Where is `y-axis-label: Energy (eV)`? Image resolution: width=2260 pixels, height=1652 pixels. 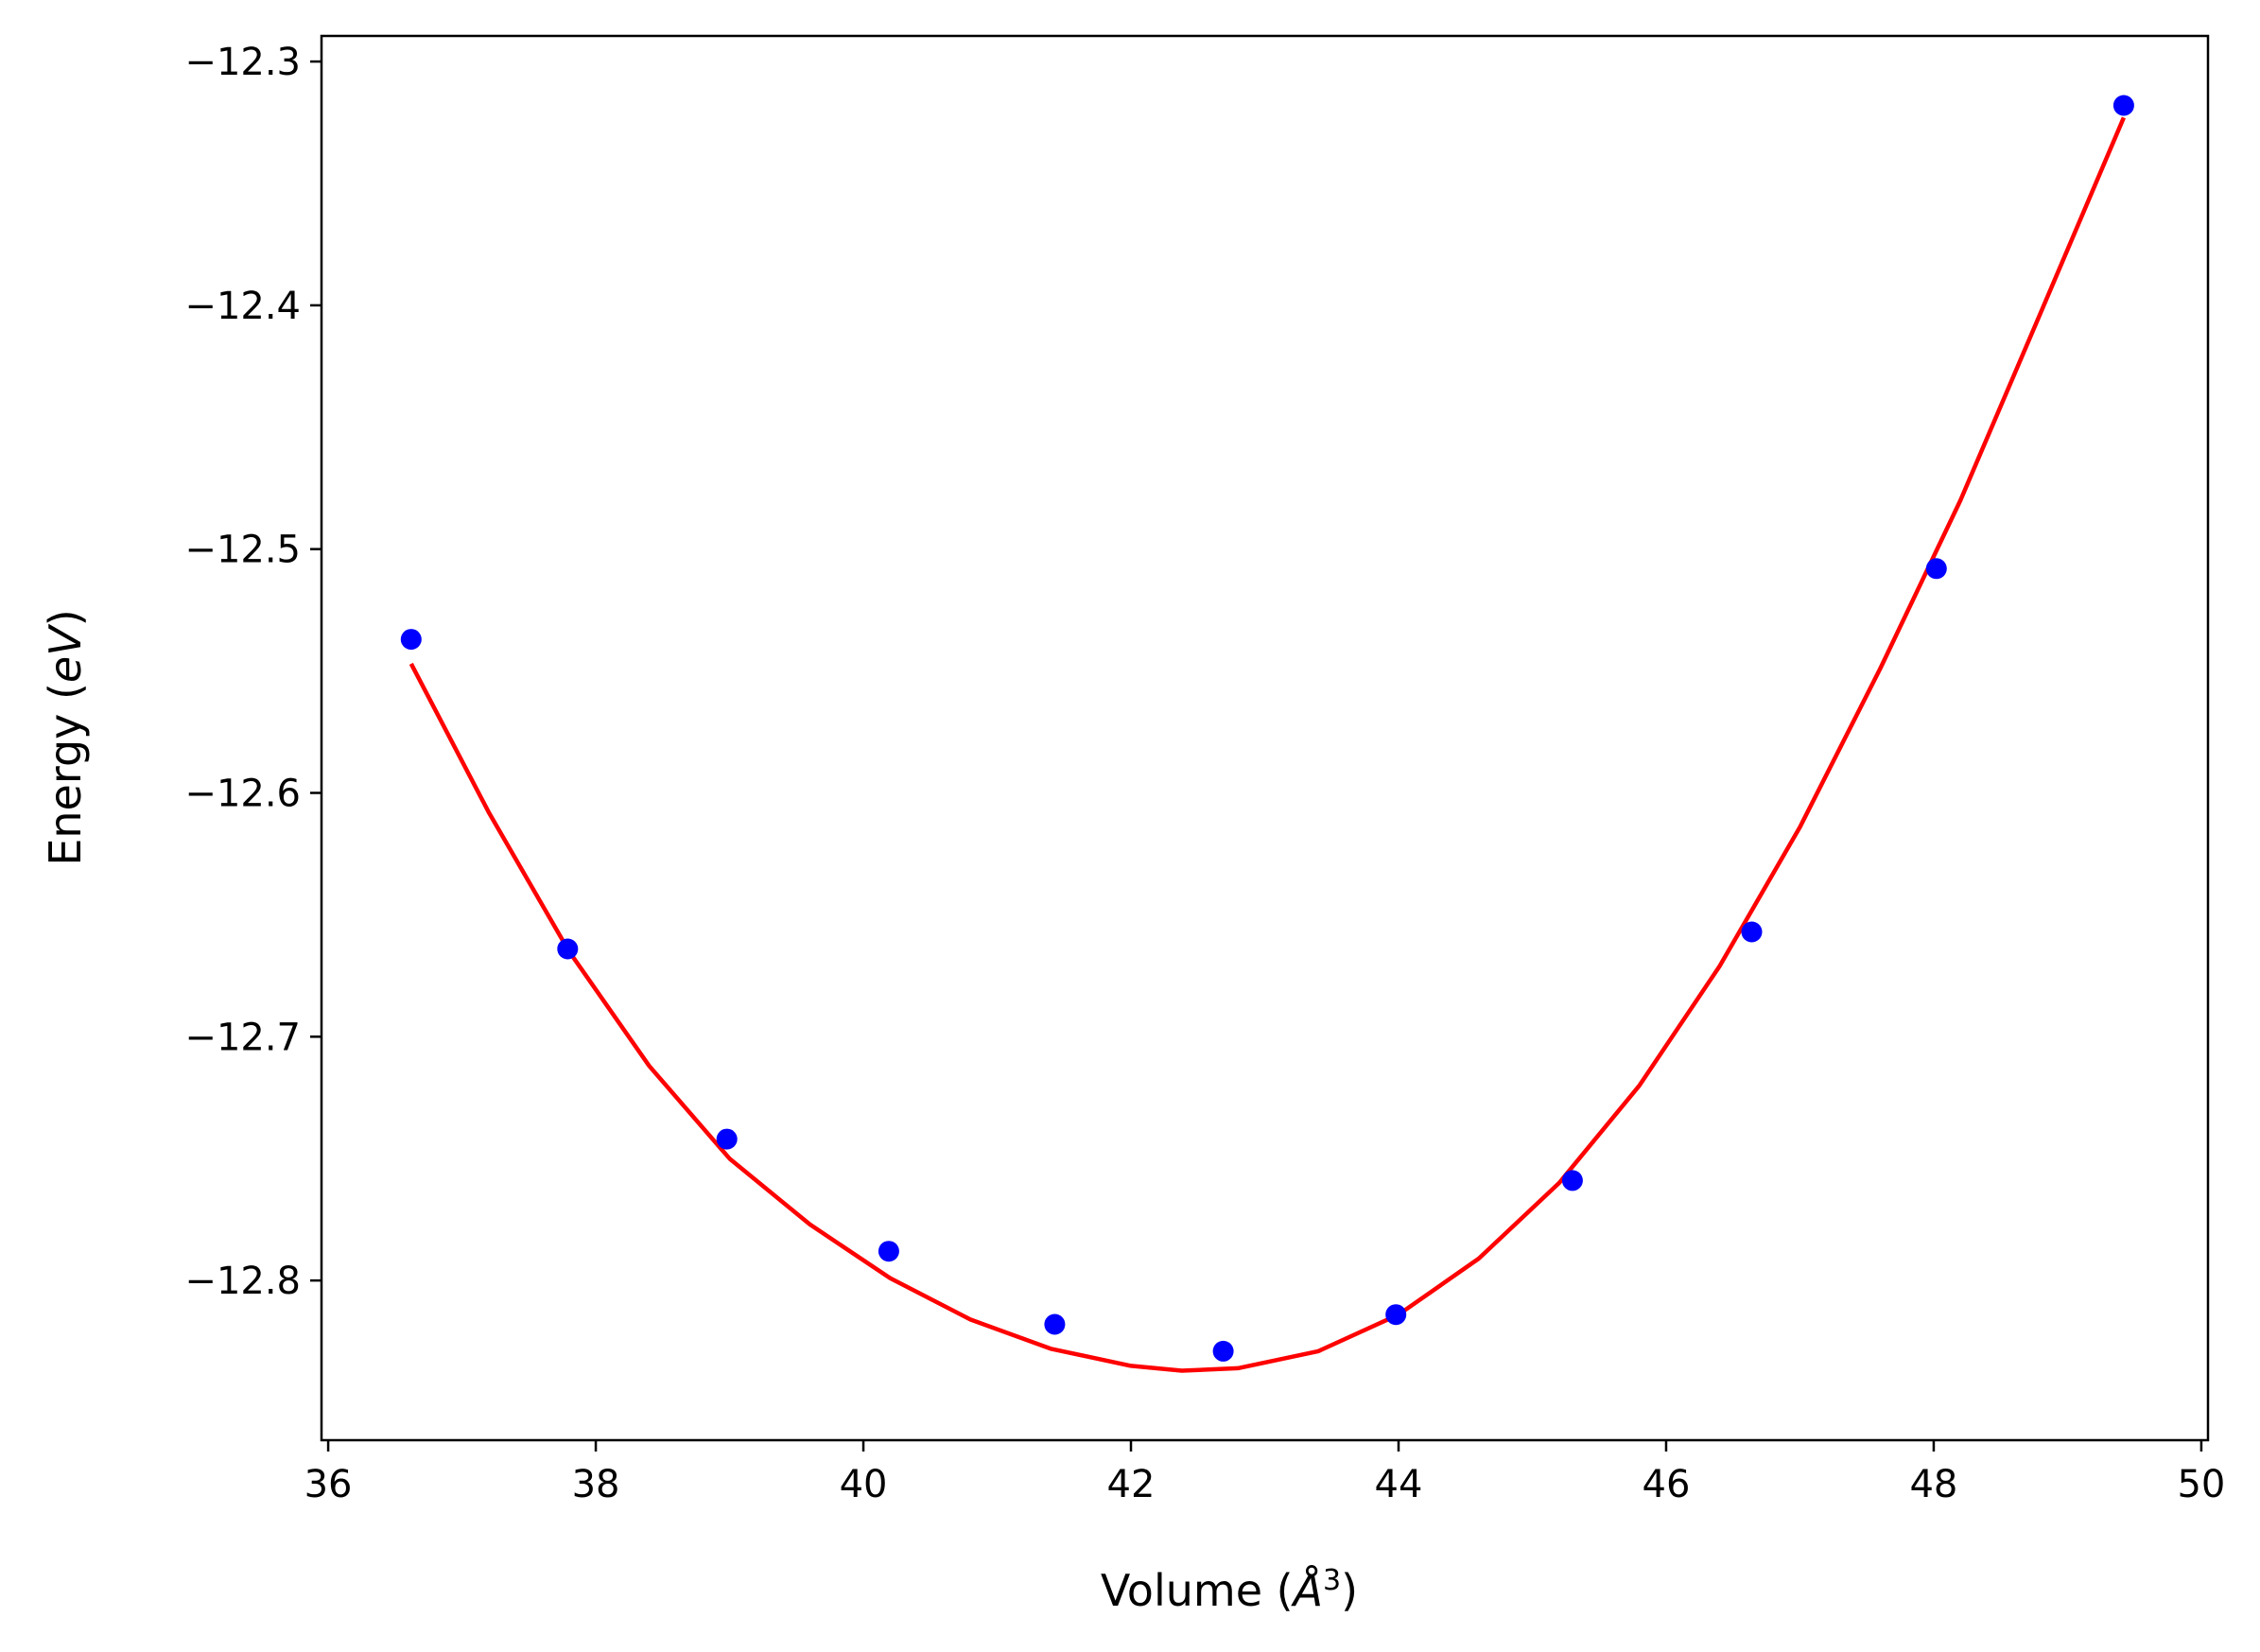
y-axis-label: Energy (eV) is located at coordinates (65, 737).